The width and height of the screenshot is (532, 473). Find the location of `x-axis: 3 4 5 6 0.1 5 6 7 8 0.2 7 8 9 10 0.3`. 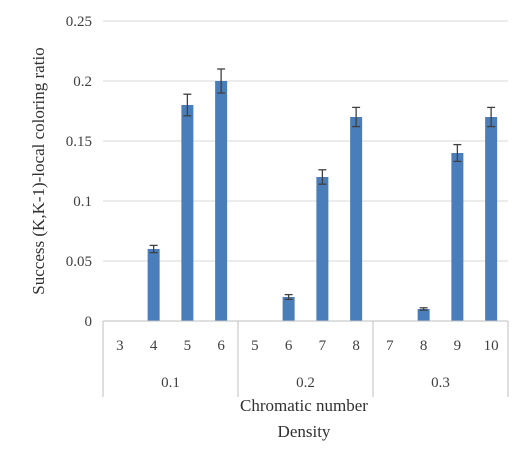

x-axis: 3 4 5 6 0.1 5 6 7 8 0.2 7 8 9 10 0.3 is located at coordinates (305, 358).